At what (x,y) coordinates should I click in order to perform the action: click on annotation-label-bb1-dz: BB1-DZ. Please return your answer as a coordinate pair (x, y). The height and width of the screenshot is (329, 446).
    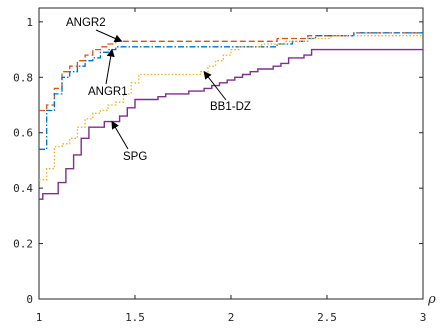
    Looking at the image, I should click on (230, 107).